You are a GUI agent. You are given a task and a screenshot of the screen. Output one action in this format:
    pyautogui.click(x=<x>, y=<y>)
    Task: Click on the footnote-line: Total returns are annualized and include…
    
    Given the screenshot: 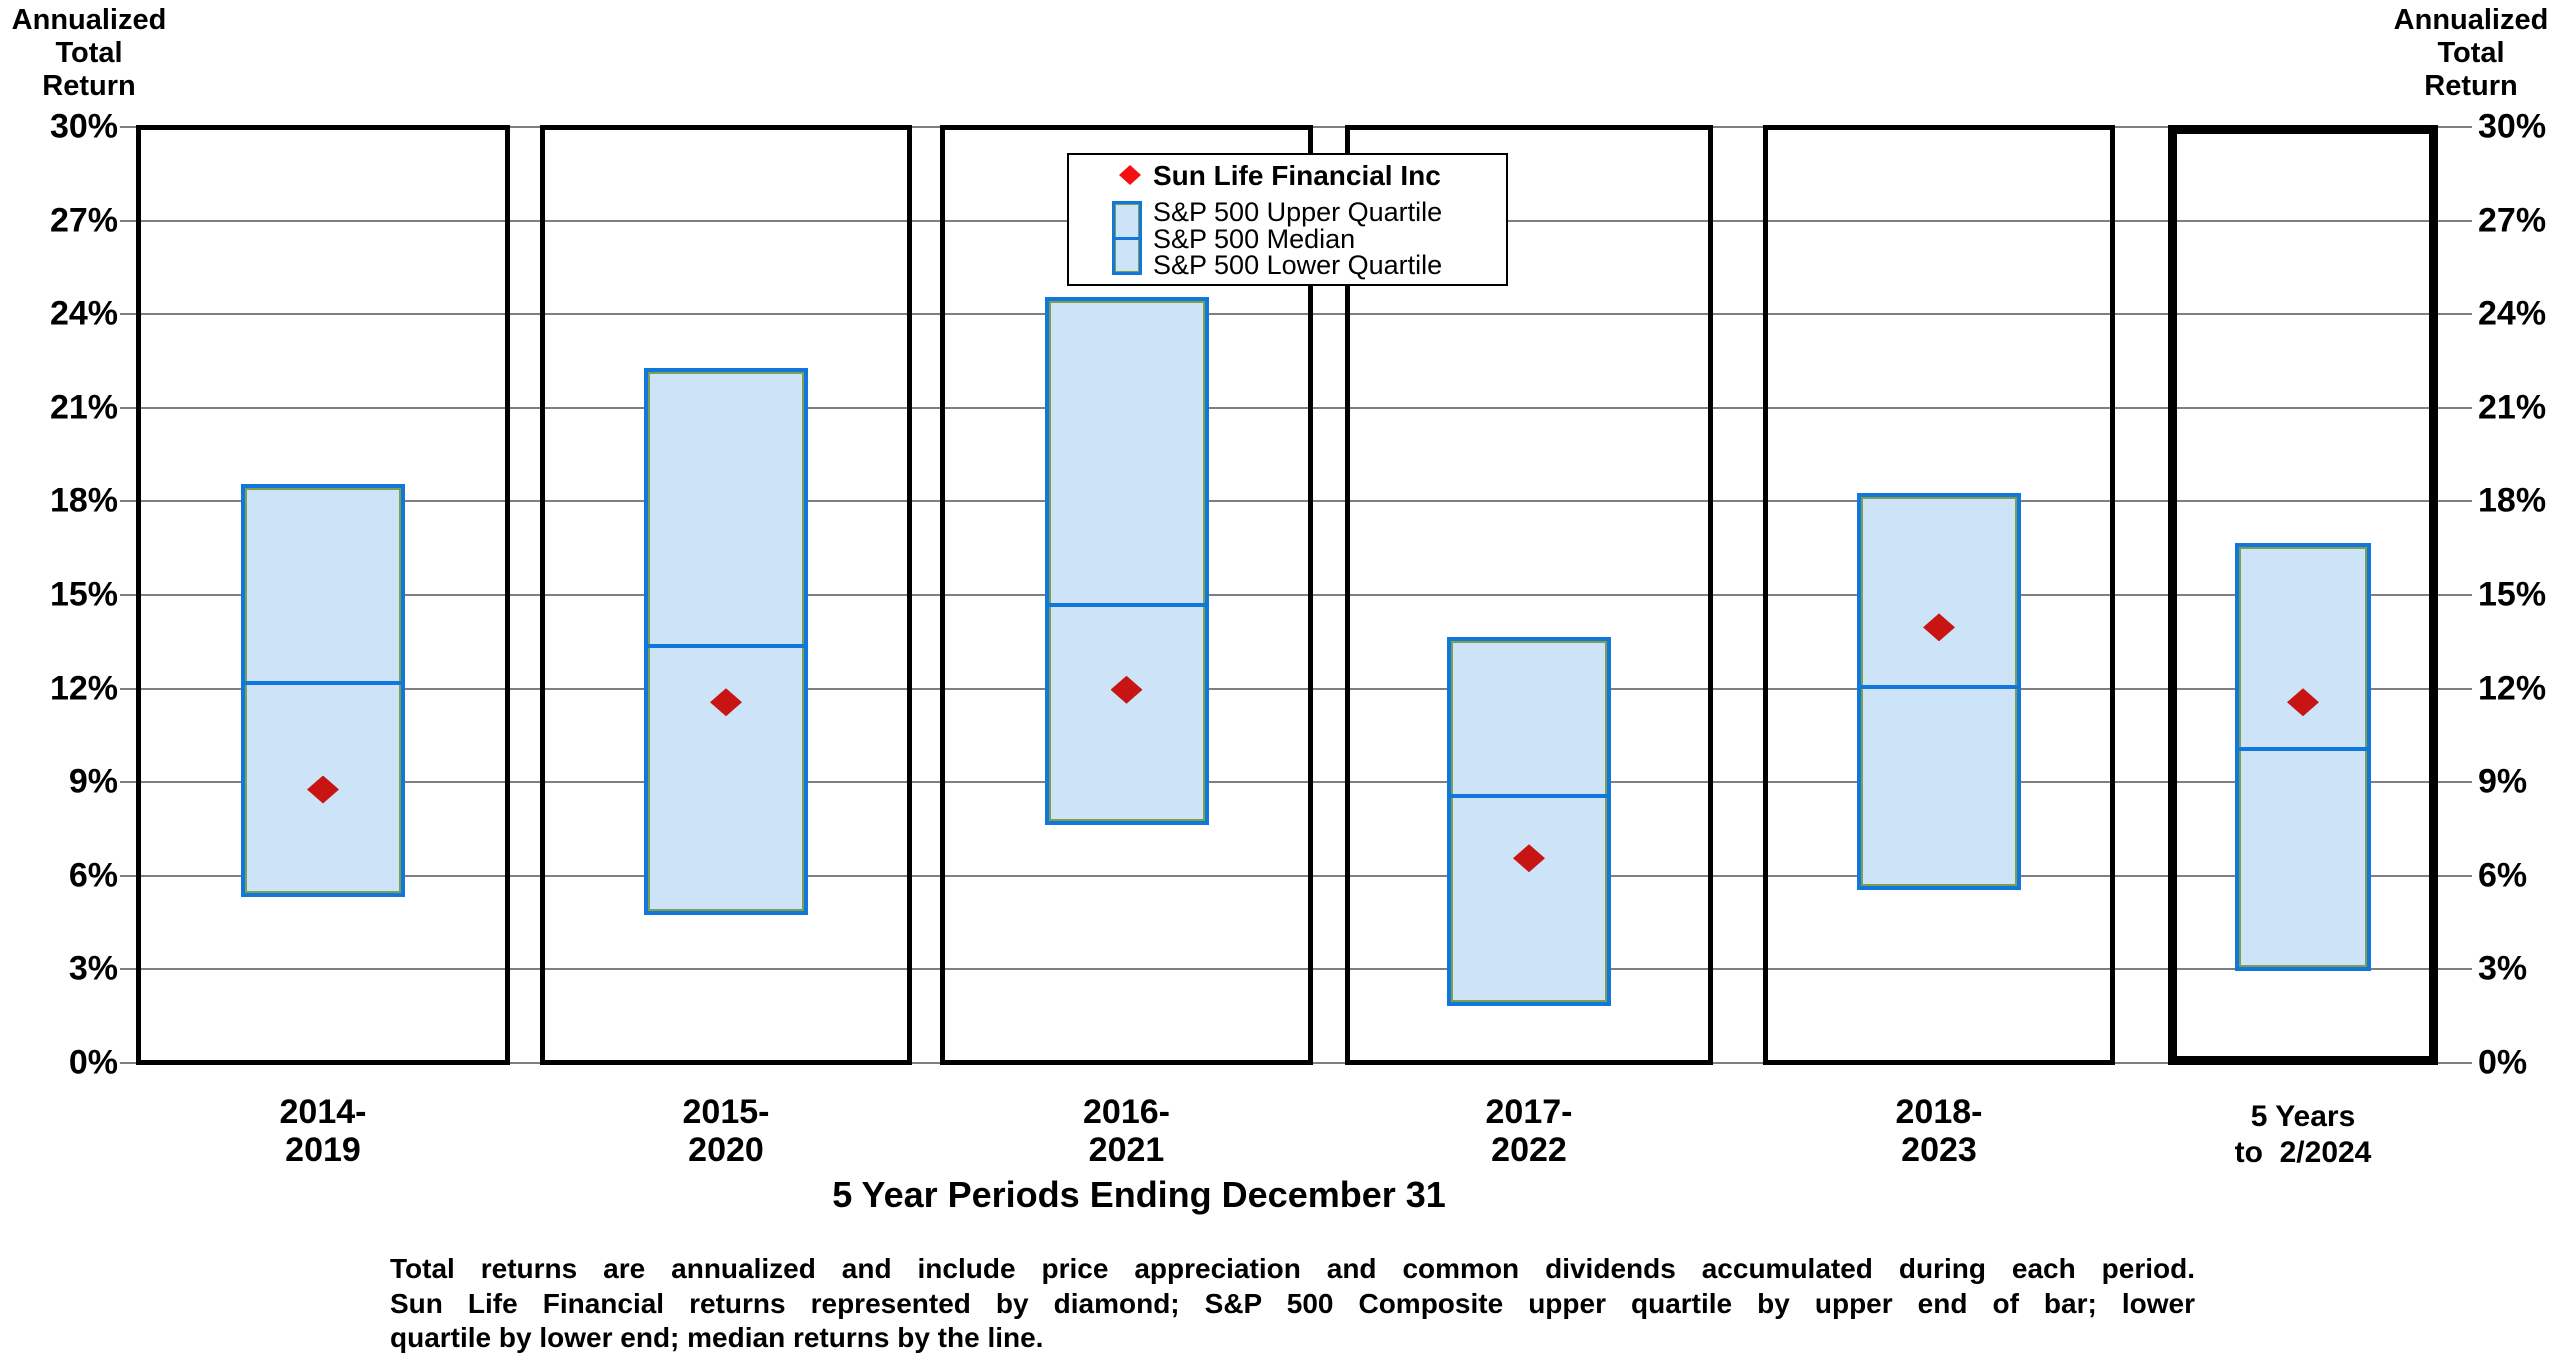 What is the action you would take?
    pyautogui.click(x=1292, y=1268)
    